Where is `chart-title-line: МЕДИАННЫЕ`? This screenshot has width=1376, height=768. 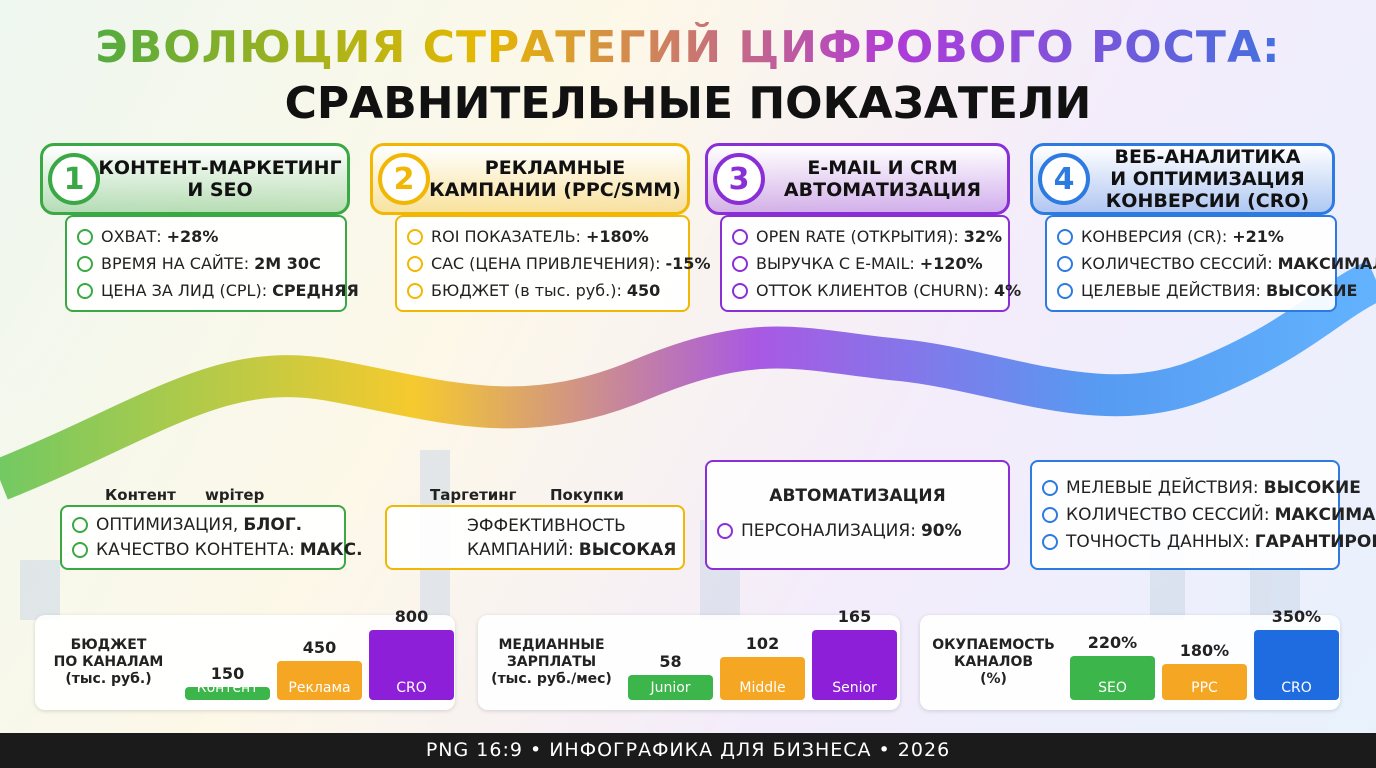 chart-title-line: МЕДИАННЫЕ is located at coordinates (551, 645).